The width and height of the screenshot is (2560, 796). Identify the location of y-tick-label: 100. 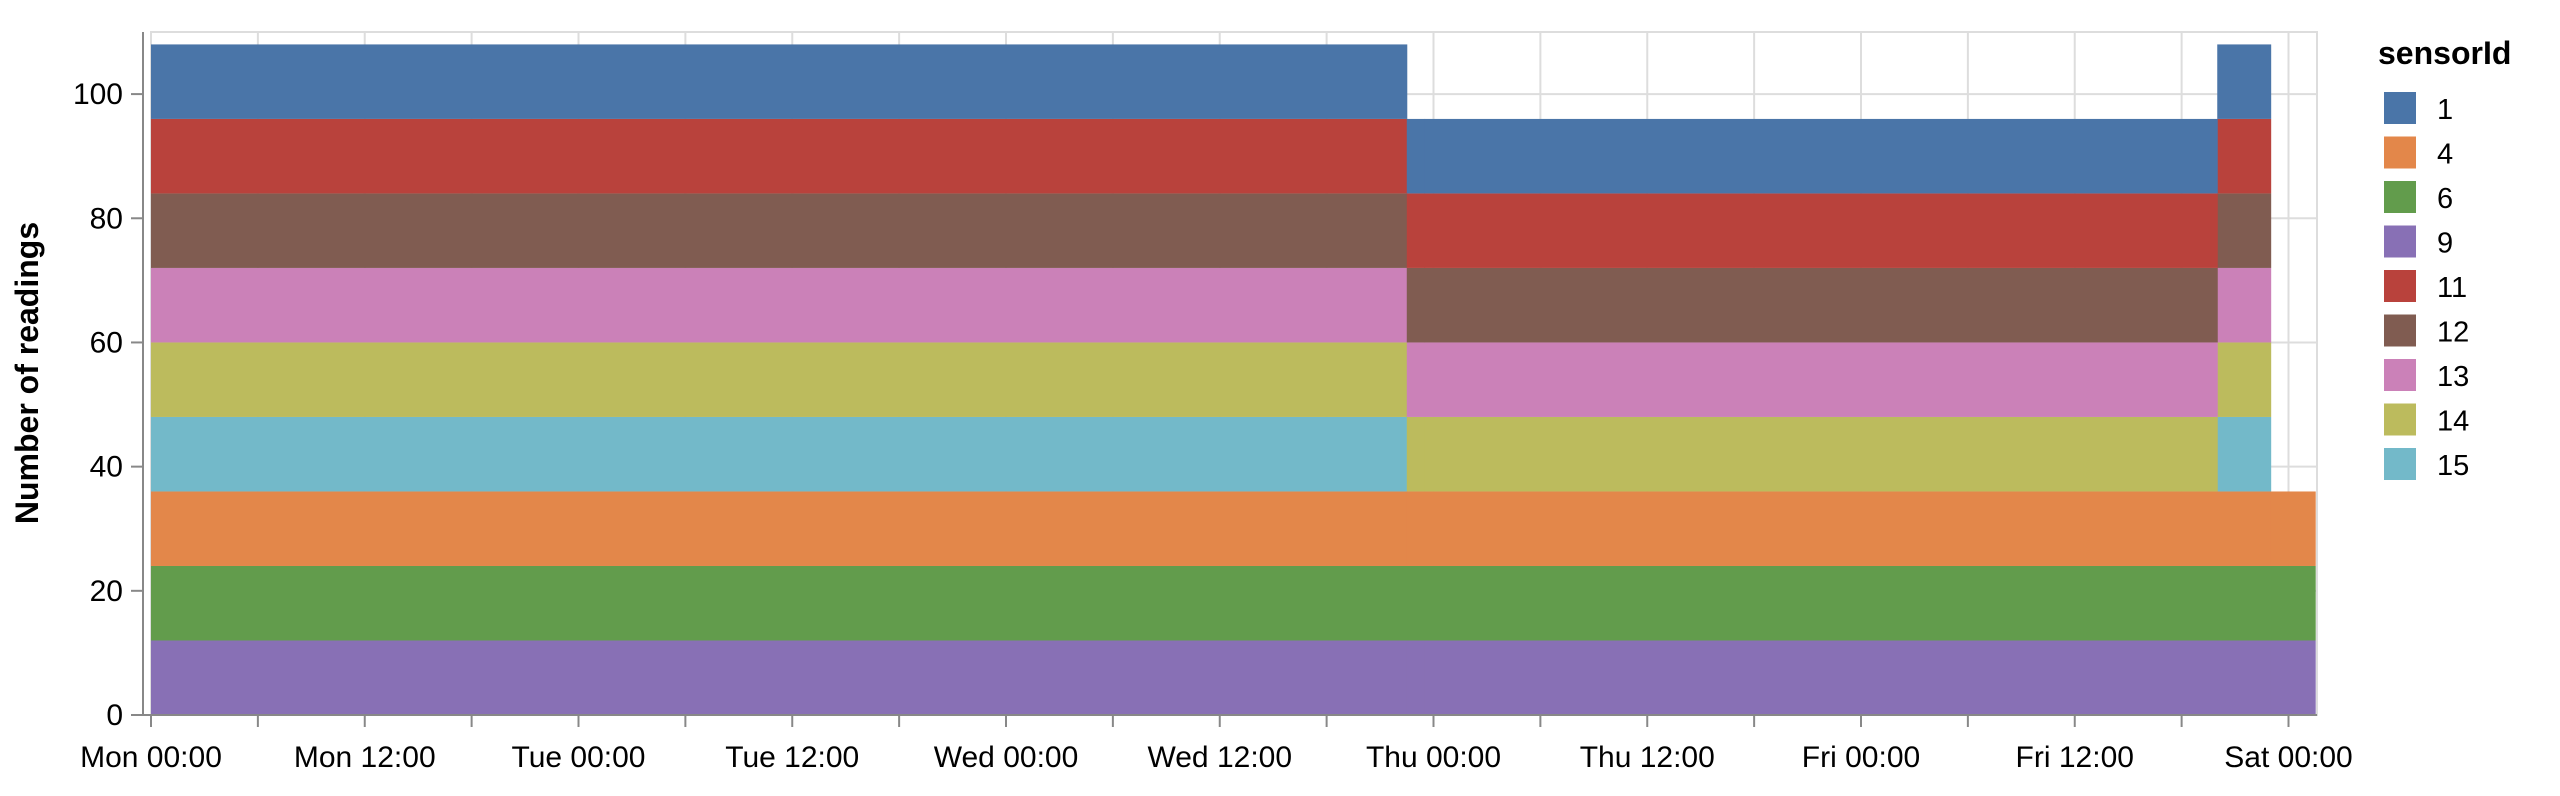
(98, 94).